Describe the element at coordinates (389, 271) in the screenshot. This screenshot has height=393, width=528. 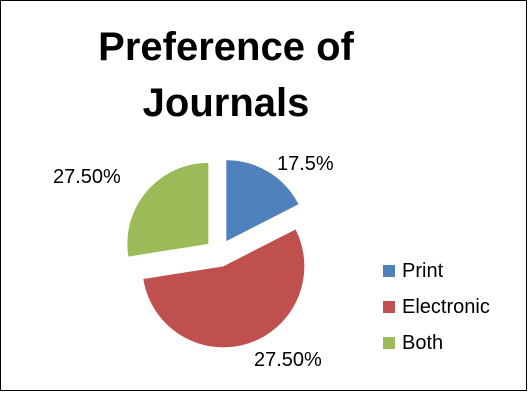
I see `legend-swatch-print` at that location.